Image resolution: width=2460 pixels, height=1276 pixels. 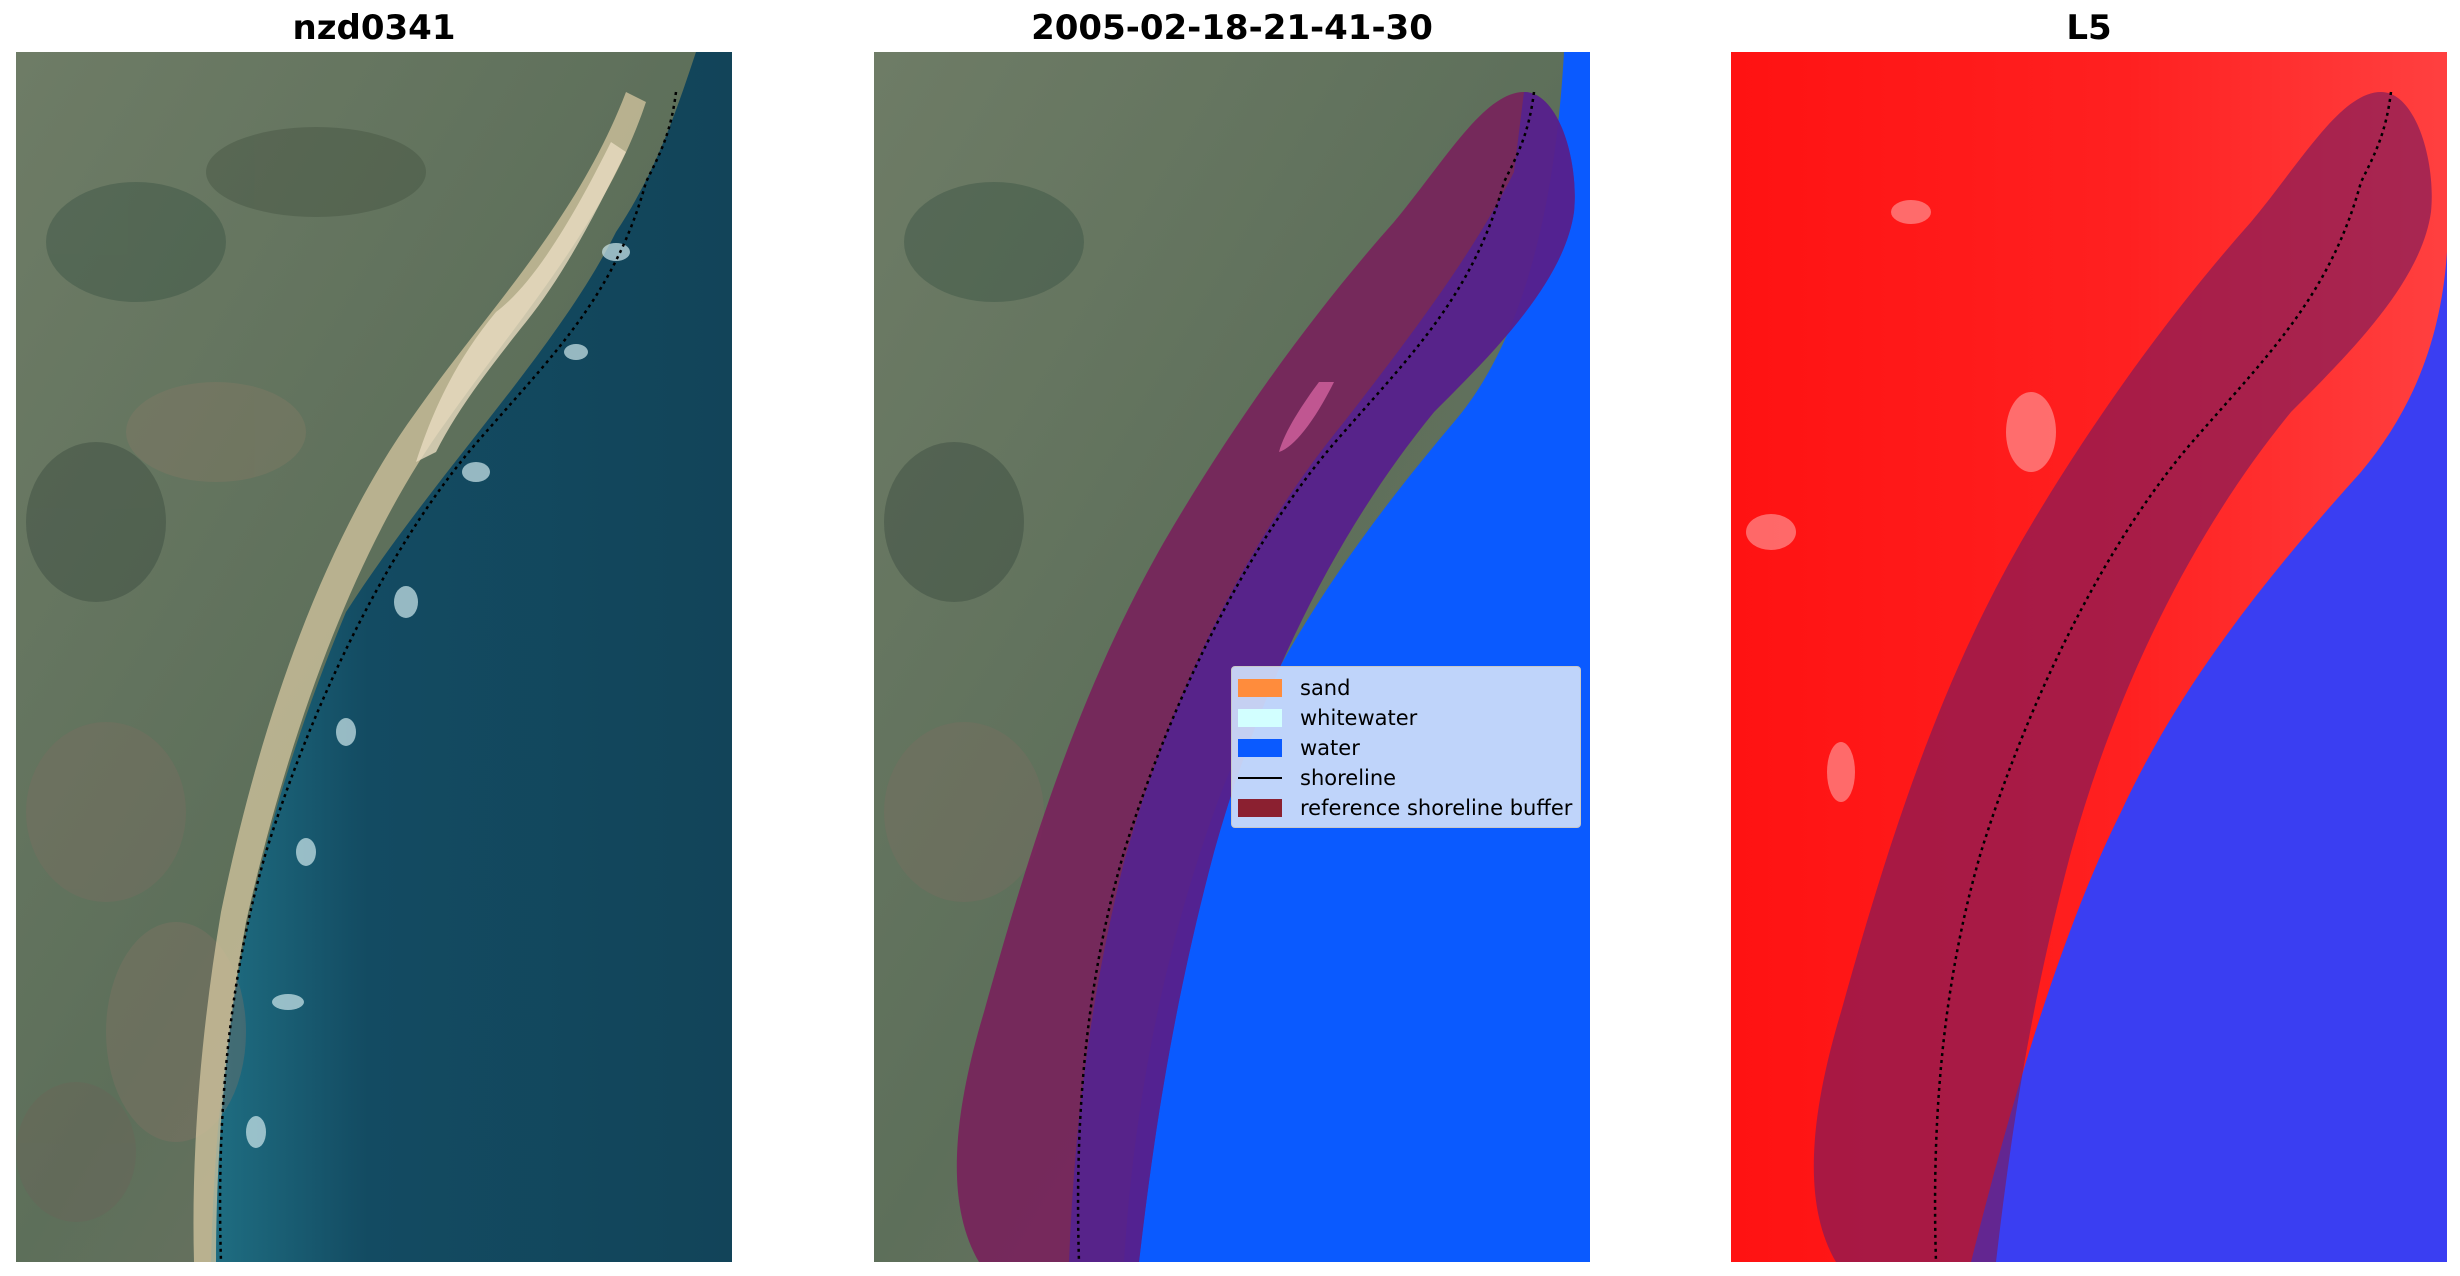 What do you see at coordinates (1260, 688) in the screenshot?
I see `sand-swatch` at bounding box center [1260, 688].